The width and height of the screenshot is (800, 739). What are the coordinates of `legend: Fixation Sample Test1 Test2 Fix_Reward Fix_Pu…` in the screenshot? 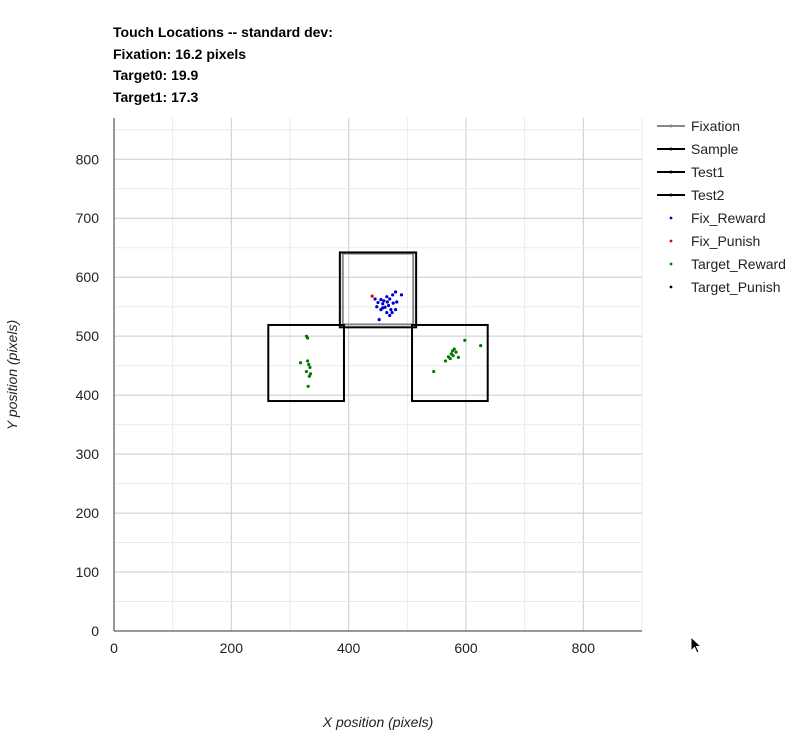 It's located at (721, 206).